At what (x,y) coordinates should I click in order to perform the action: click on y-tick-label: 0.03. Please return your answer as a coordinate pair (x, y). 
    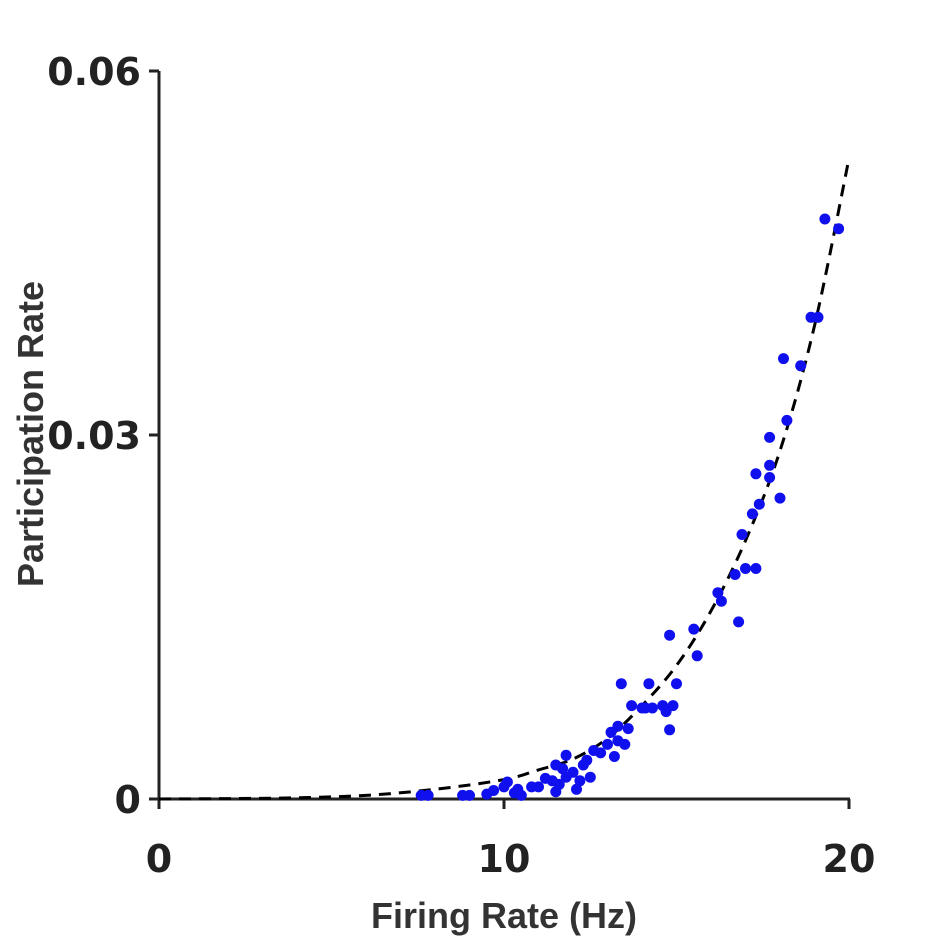
    Looking at the image, I should click on (94, 436).